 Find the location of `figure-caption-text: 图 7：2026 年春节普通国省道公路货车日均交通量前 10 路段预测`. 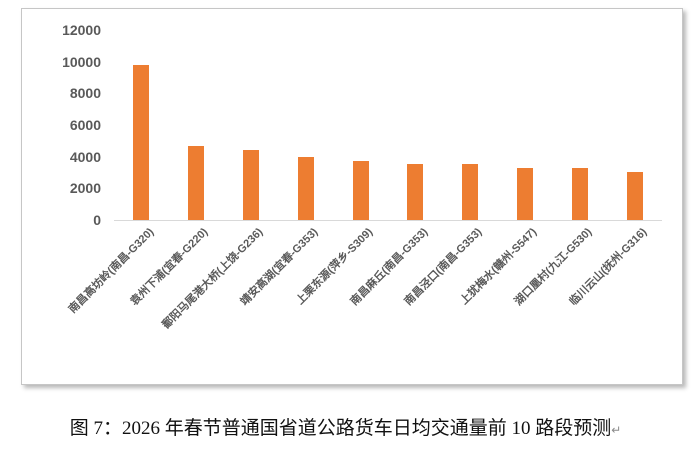

figure-caption-text: 图 7：2026 年春节普通国省道公路货车日均交通量前 10 路段预测 is located at coordinates (340, 428).